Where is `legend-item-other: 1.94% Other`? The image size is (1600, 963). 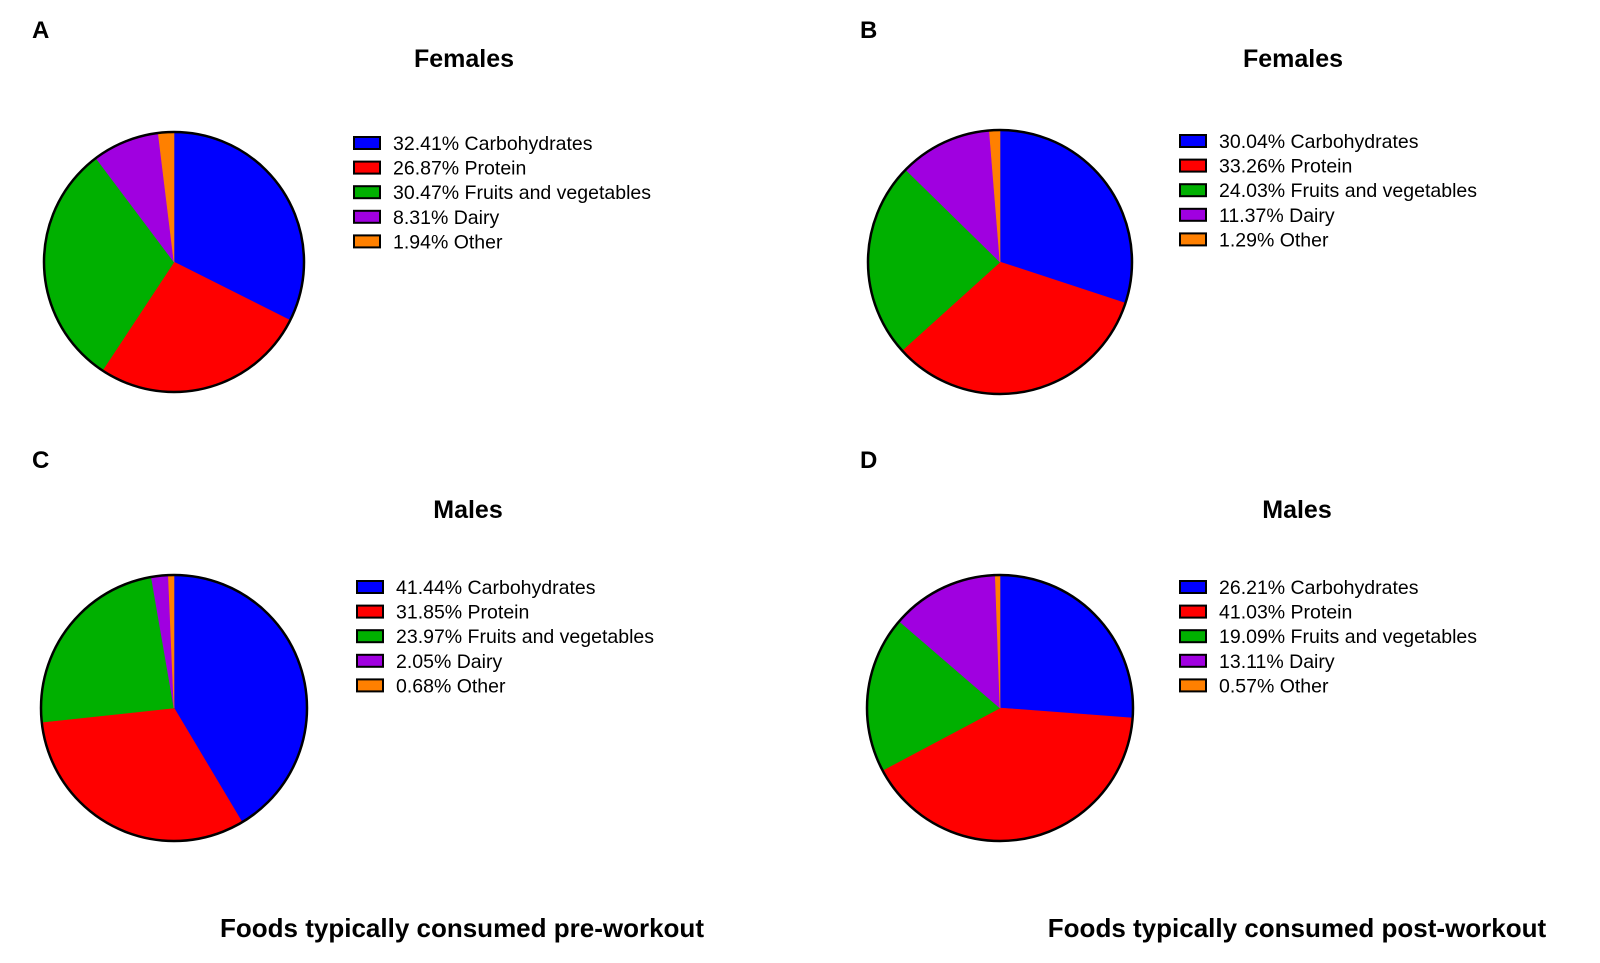
legend-item-other: 1.94% Other is located at coordinates (428, 242).